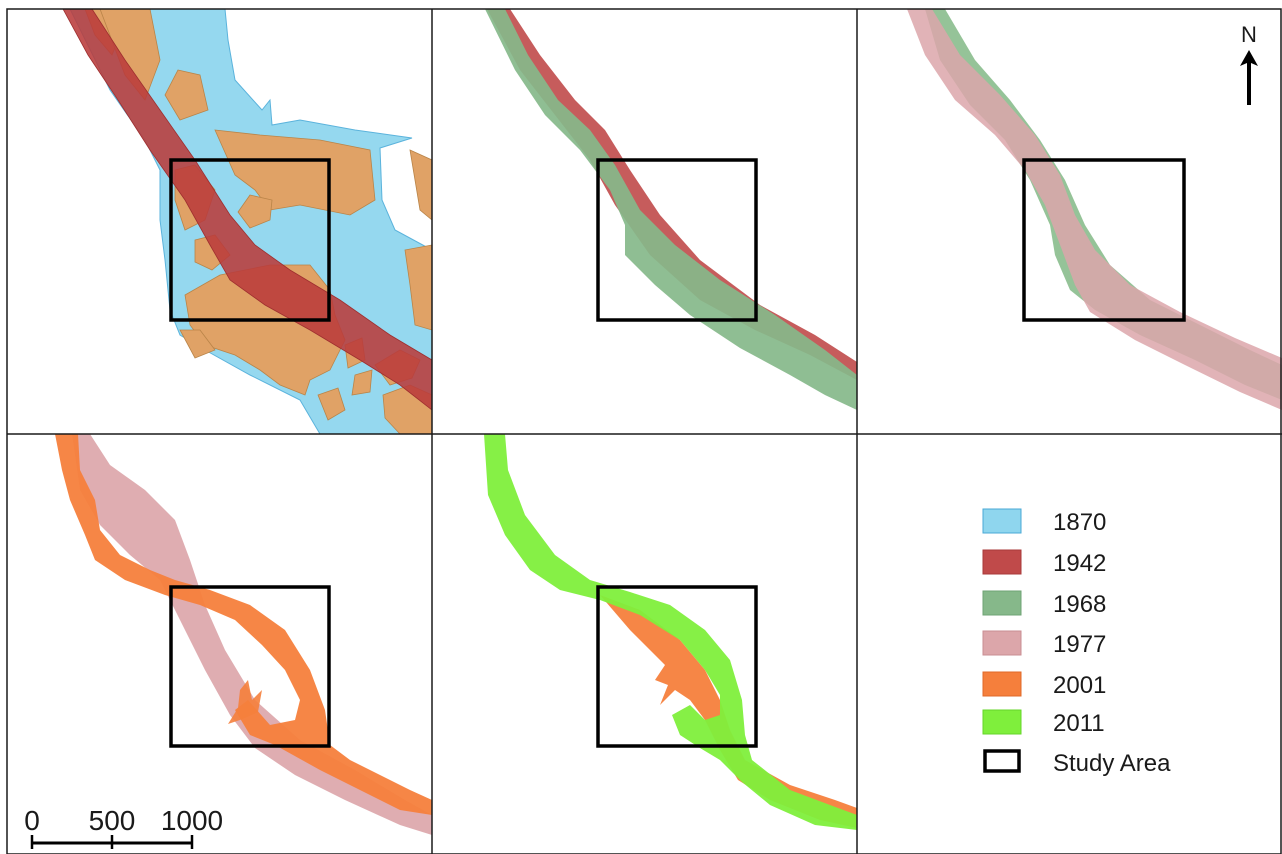 The height and width of the screenshot is (854, 1282). What do you see at coordinates (1002, 562) in the screenshot?
I see `legend-swatch-1942` at bounding box center [1002, 562].